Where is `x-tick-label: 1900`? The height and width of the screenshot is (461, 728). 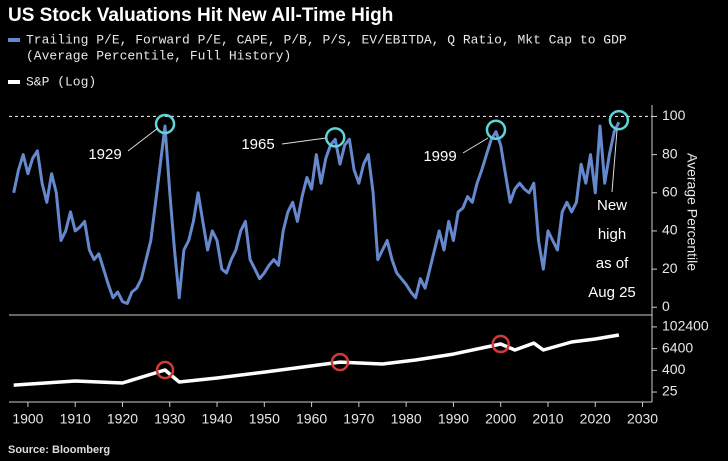 x-tick-label: 1900 is located at coordinates (27, 419).